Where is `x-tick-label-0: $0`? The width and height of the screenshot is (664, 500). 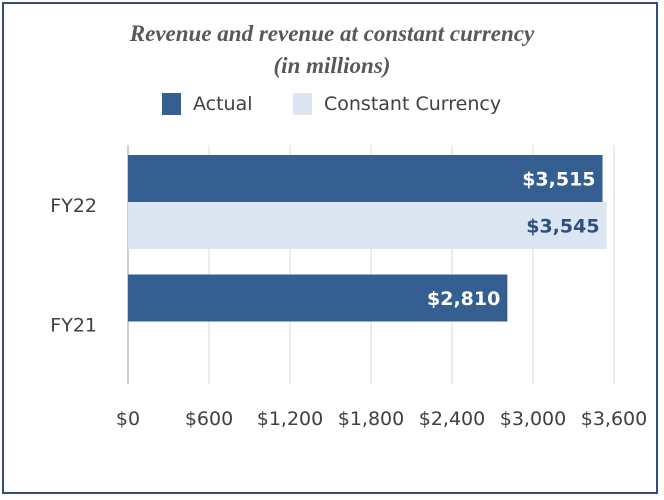 x-tick-label-0: $0 is located at coordinates (128, 419).